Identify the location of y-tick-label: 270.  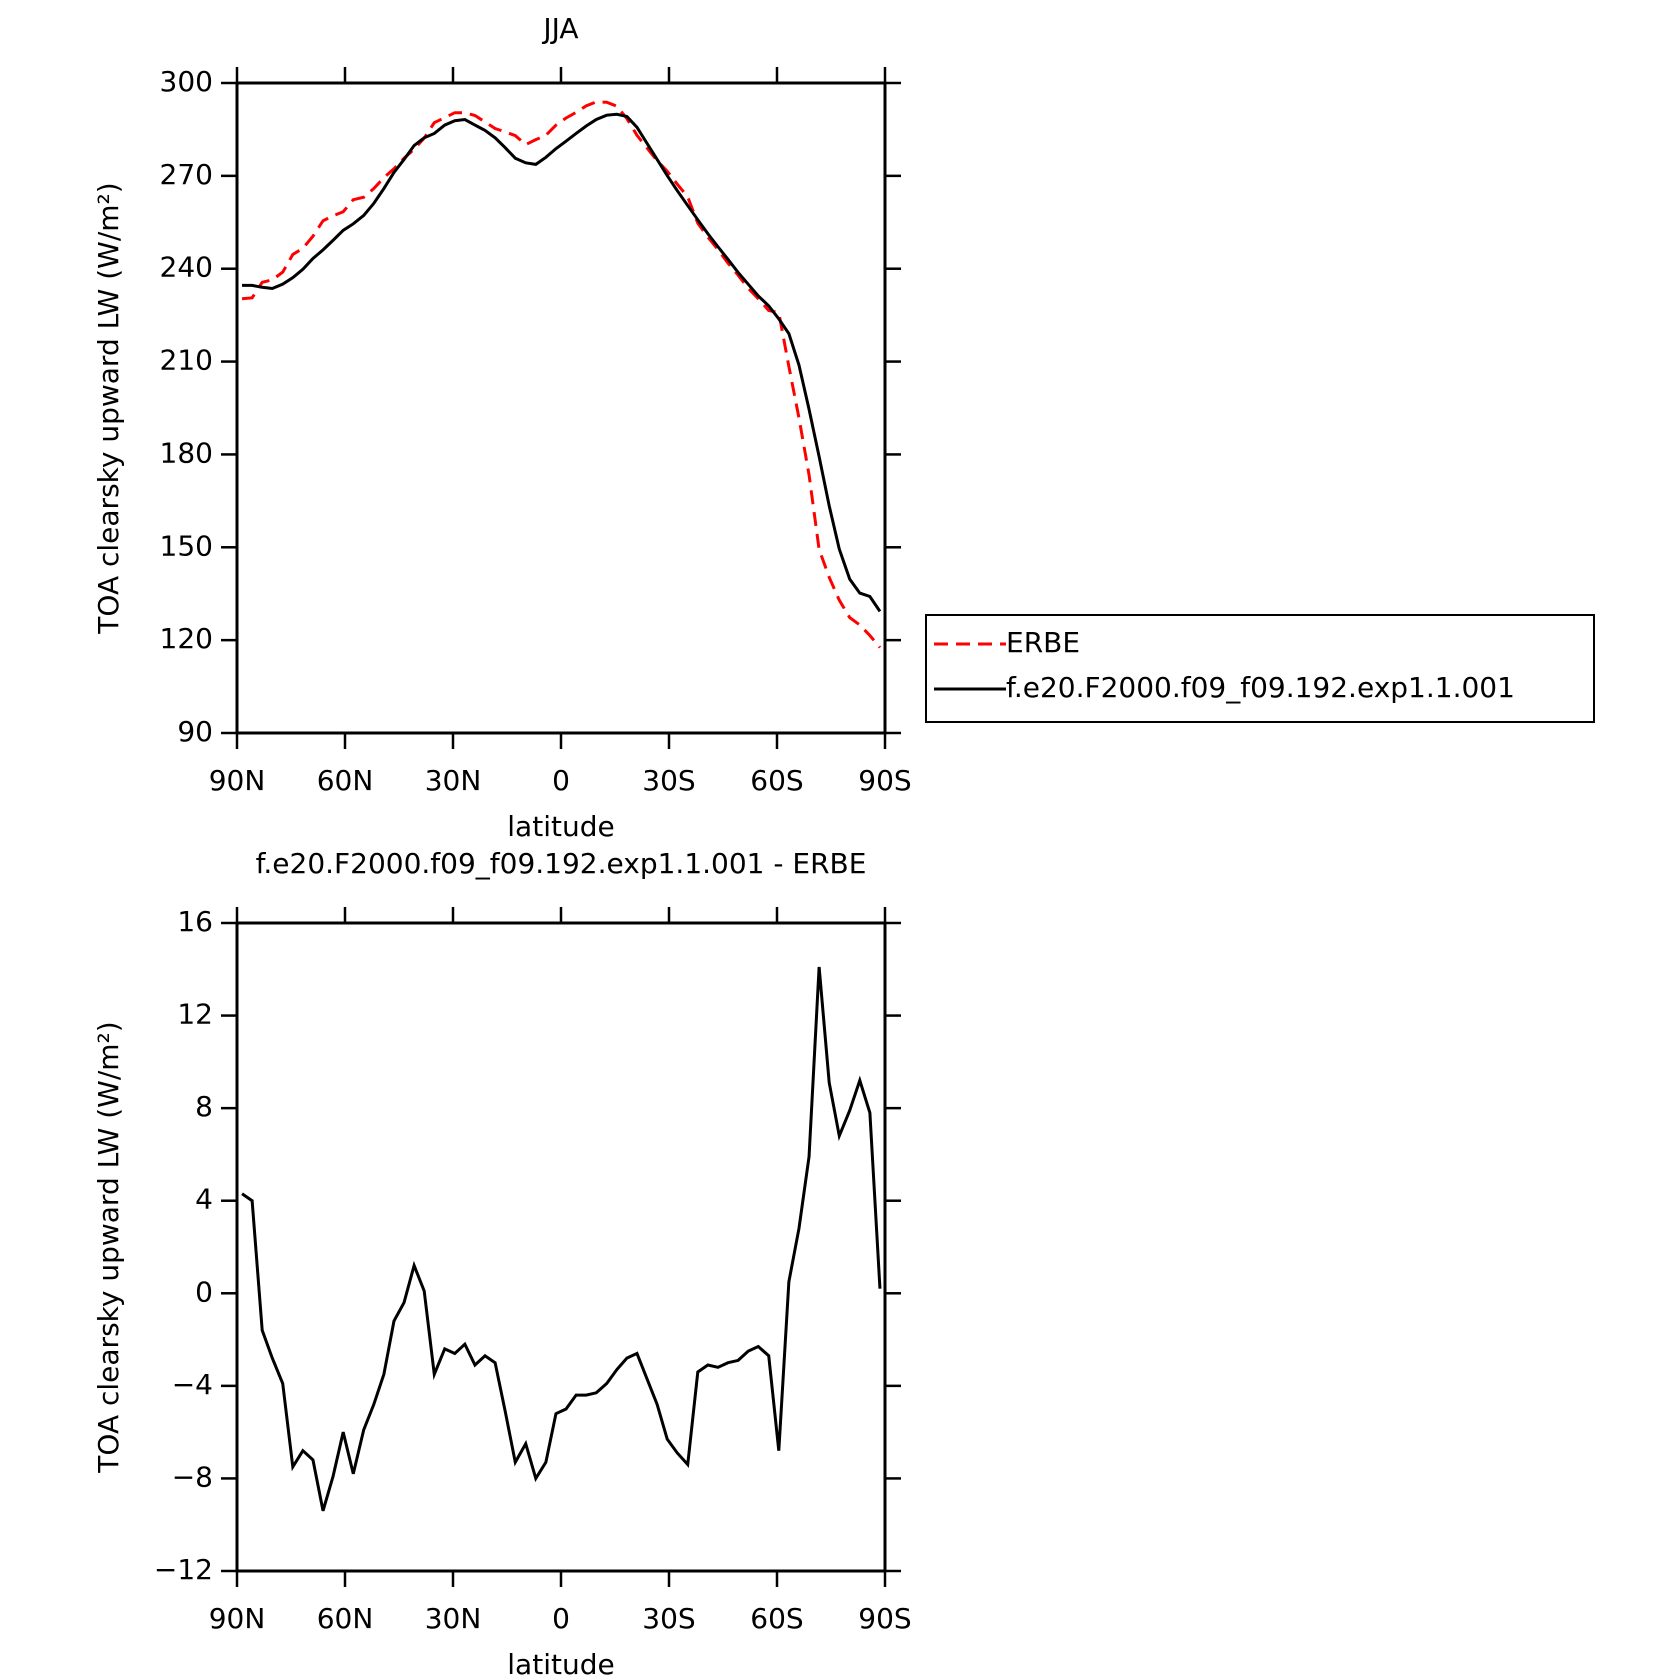
(186, 174).